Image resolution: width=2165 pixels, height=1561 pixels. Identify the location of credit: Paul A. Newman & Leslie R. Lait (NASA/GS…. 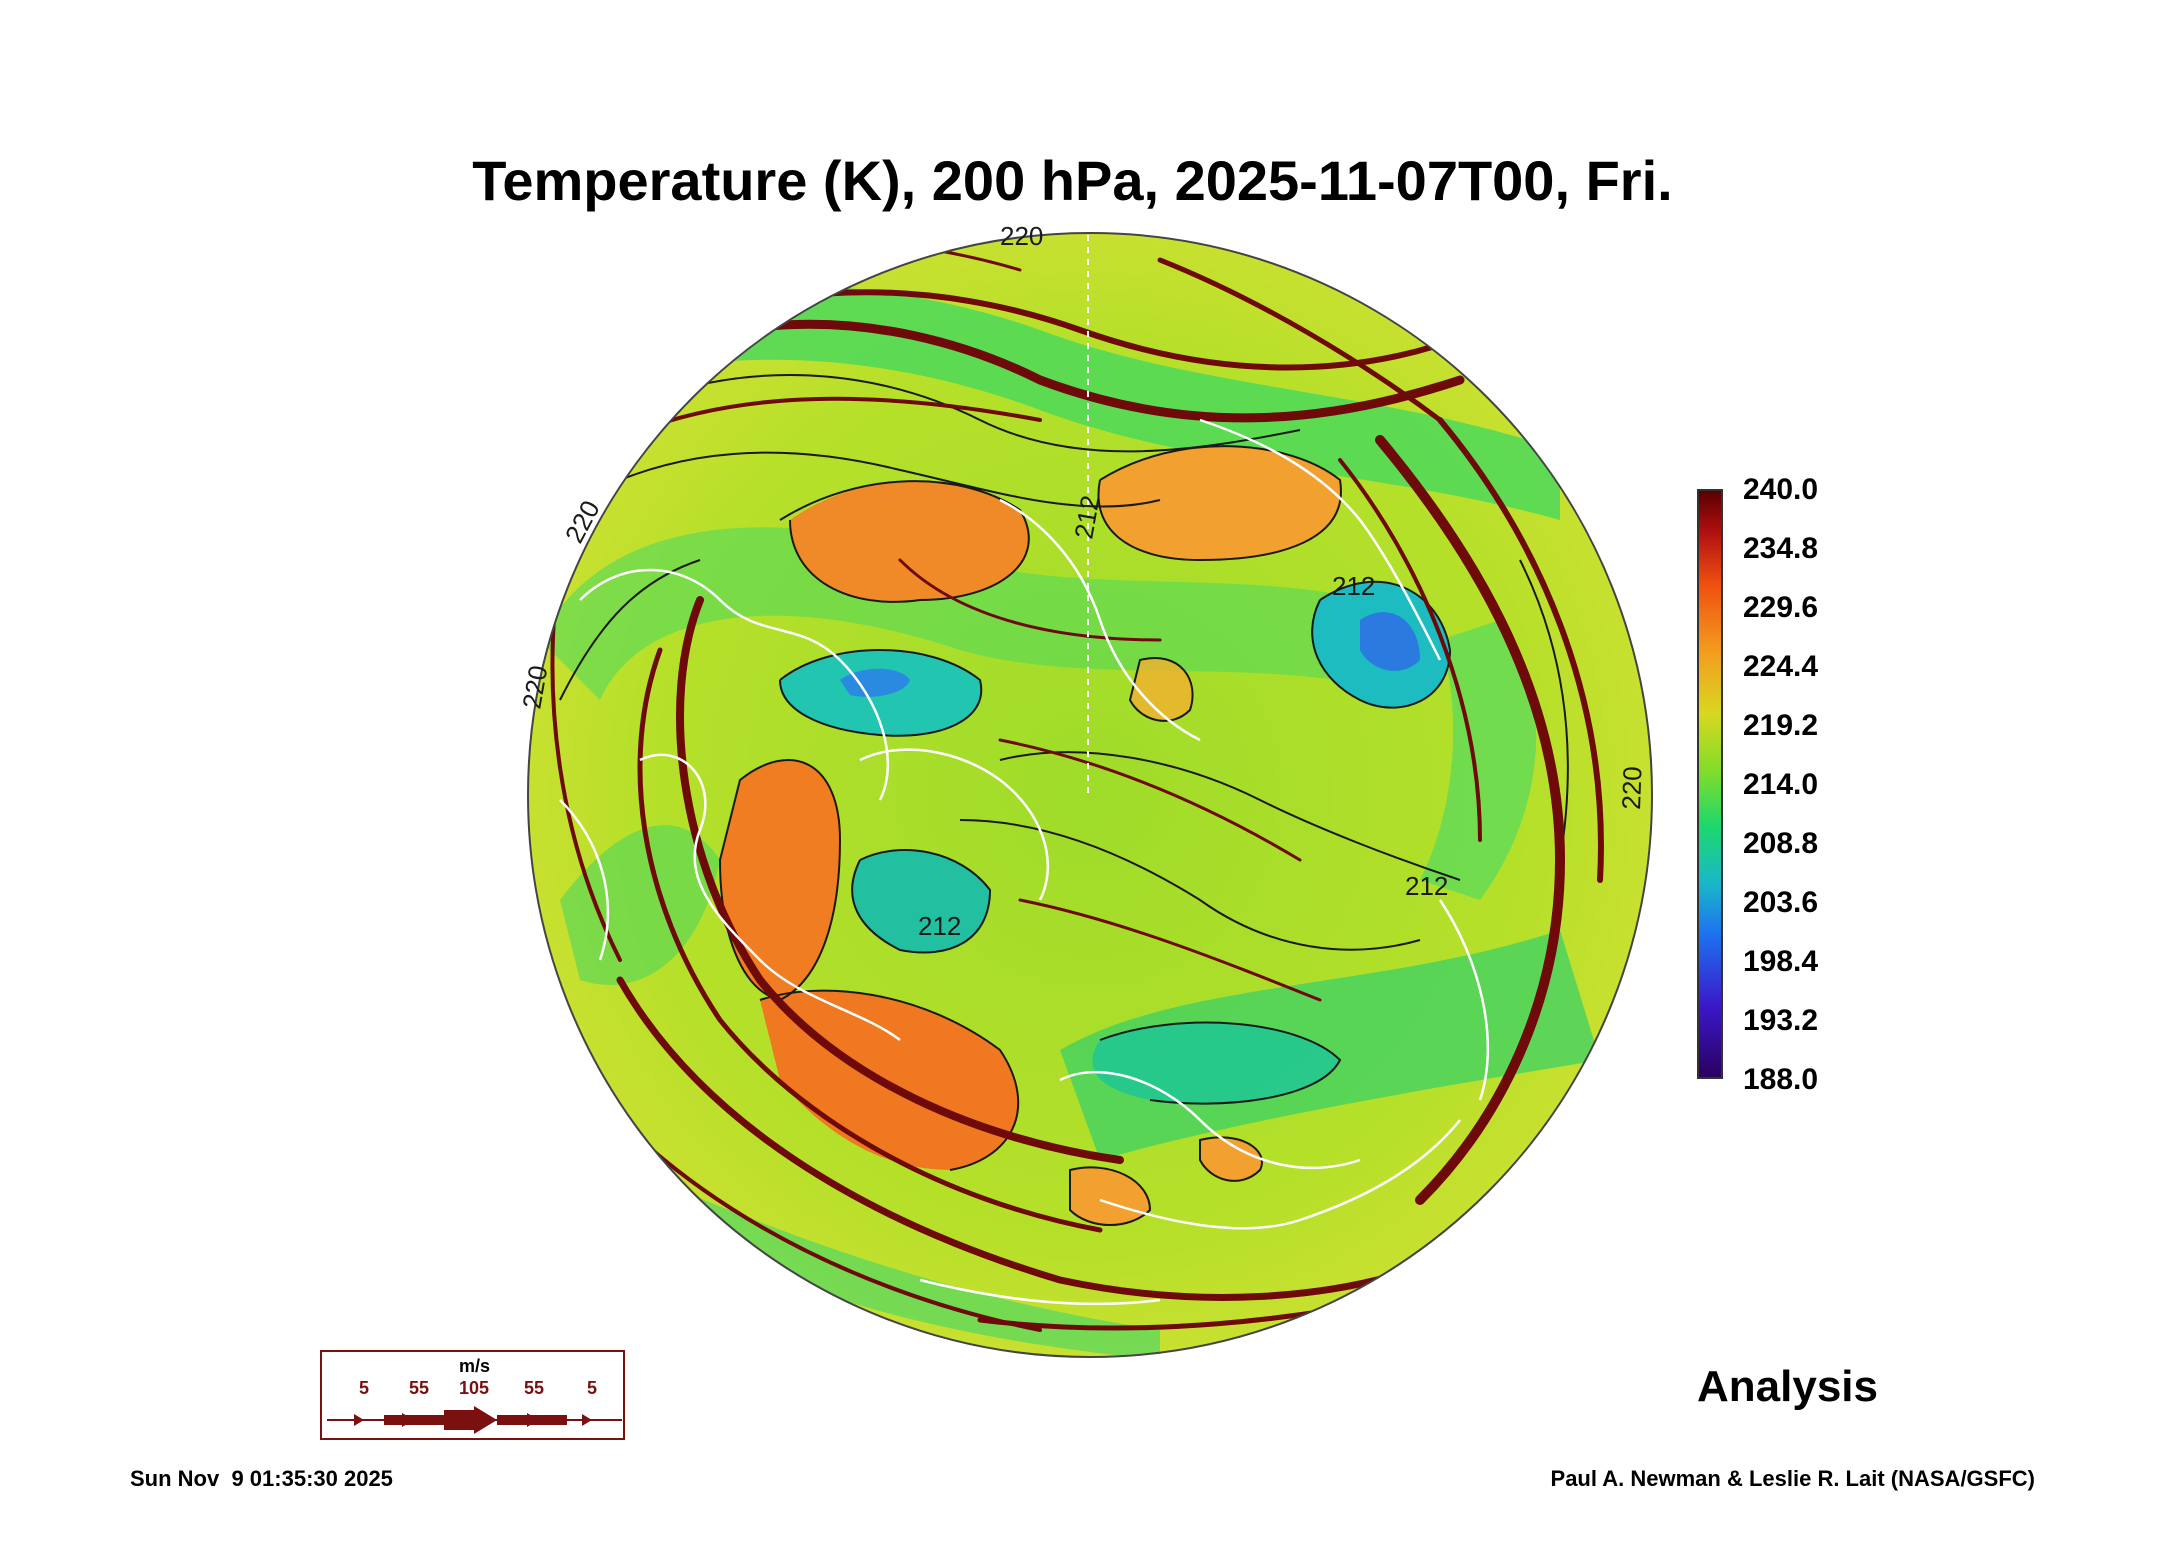
(1792, 1478).